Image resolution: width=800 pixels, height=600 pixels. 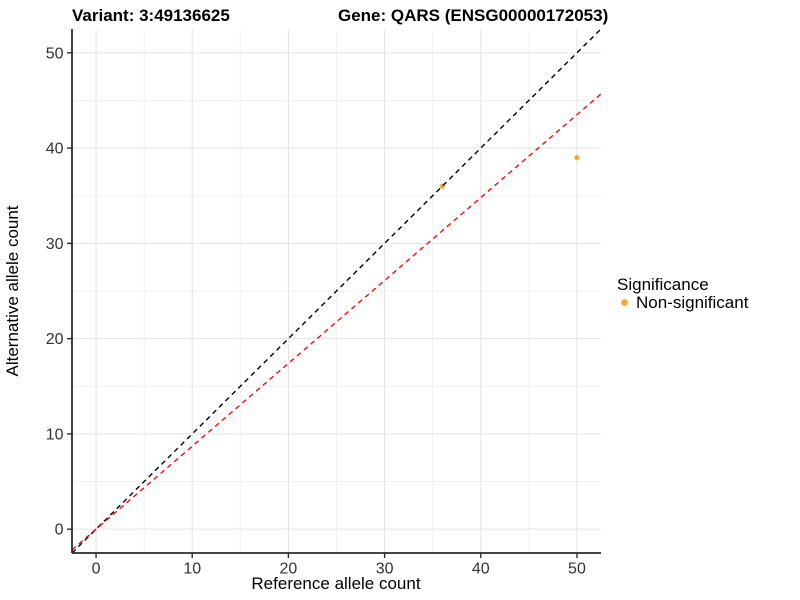 I want to click on legend-marker-icon, so click(x=624, y=302).